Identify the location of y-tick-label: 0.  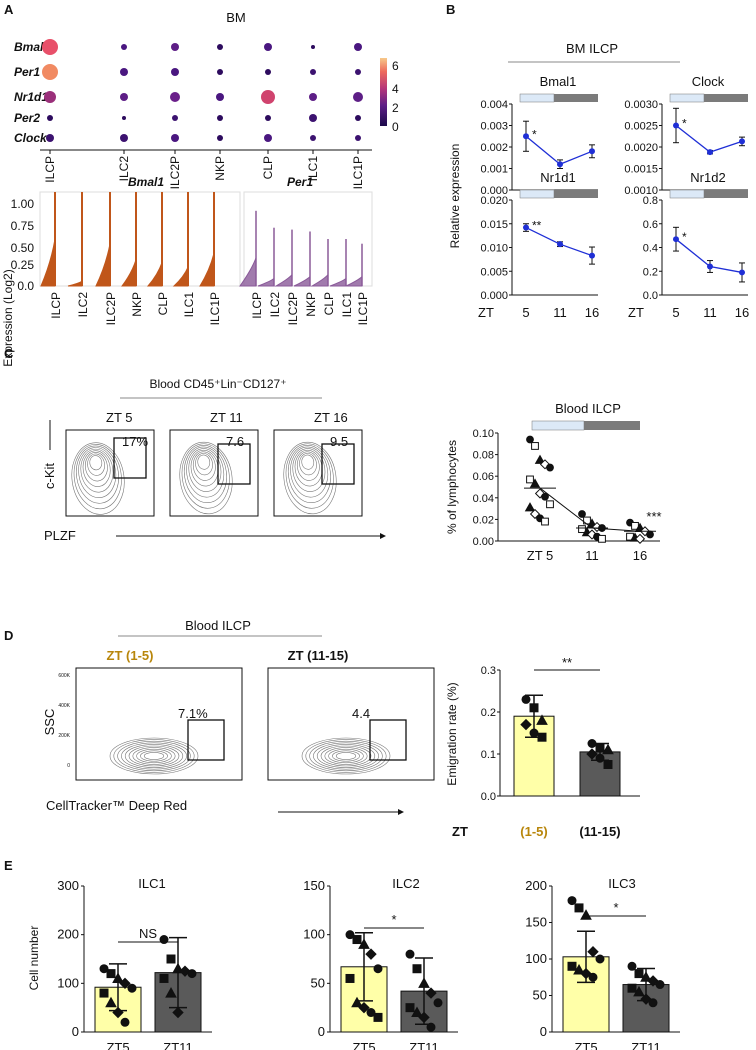
(543, 1031).